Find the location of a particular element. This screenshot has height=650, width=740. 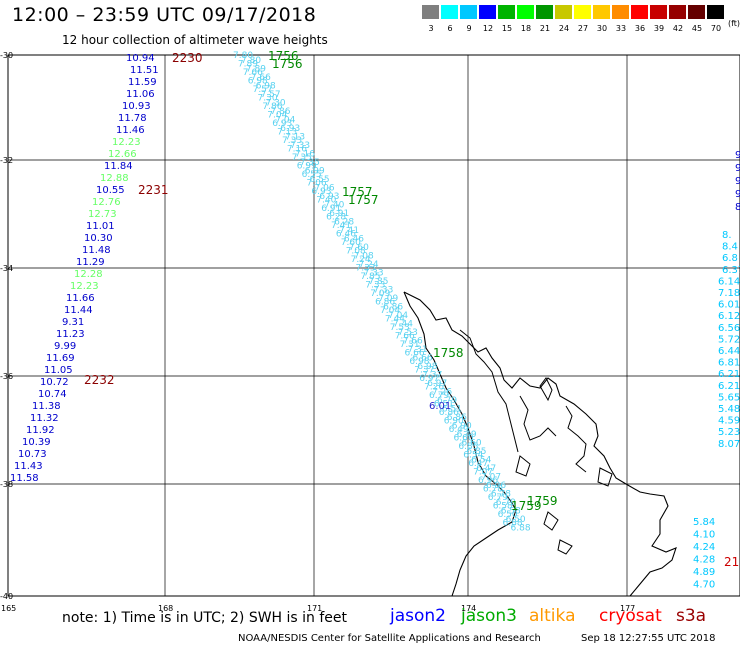

diagonal-track-reading: 6.96 is located at coordinates (488, 481).